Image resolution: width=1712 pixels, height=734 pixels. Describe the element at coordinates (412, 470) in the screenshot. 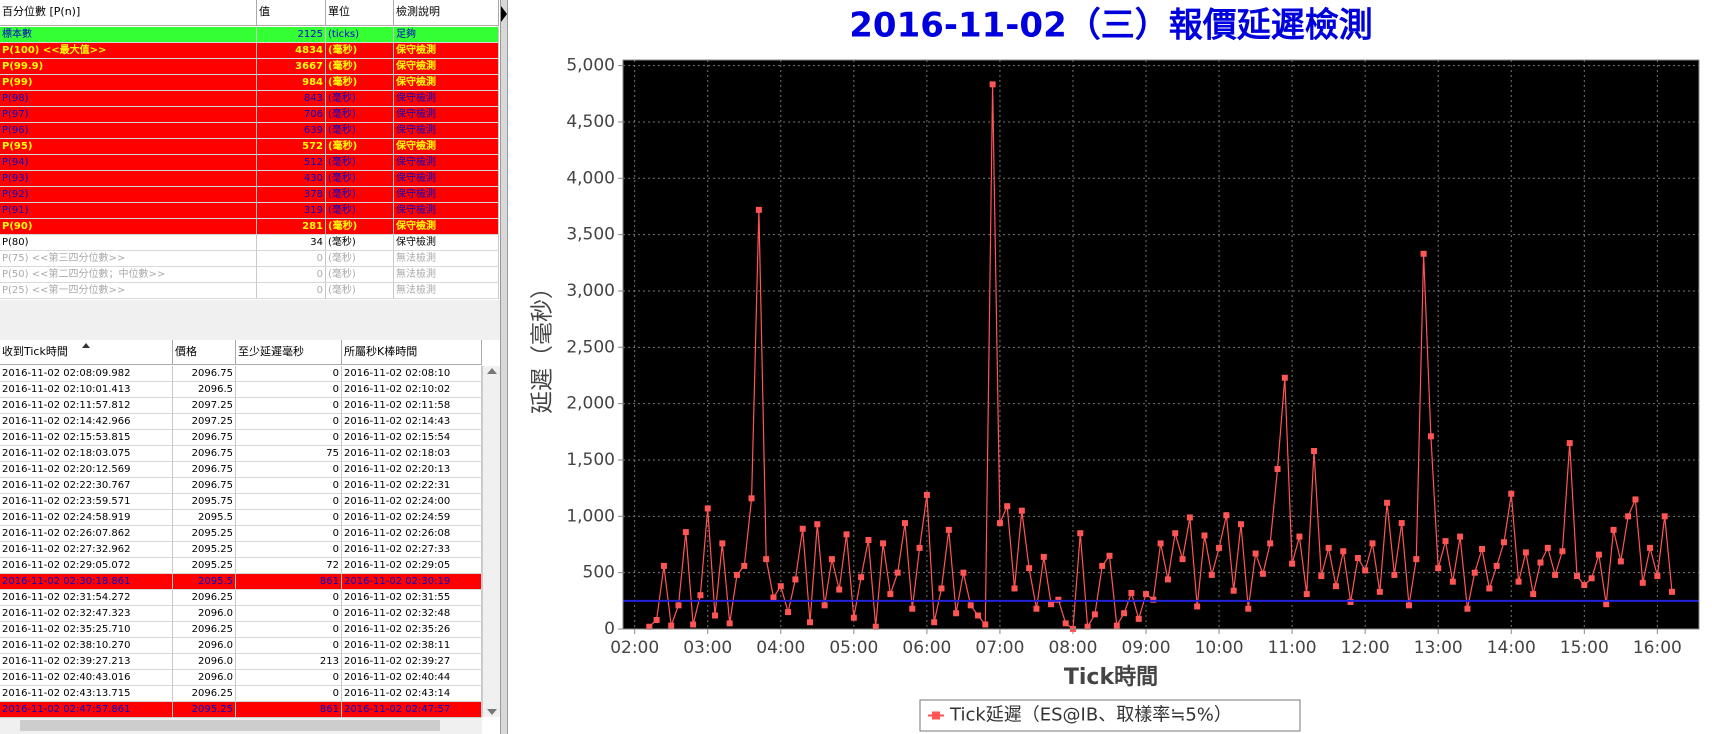

I see `table-cell: 2016-11-02 02:20:13` at that location.